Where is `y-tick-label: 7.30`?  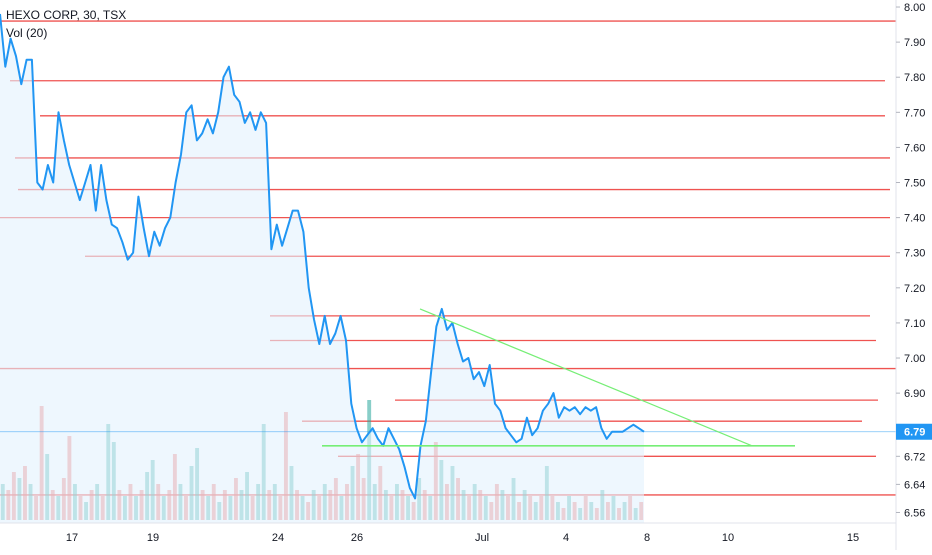 y-tick-label: 7.30 is located at coordinates (914, 254).